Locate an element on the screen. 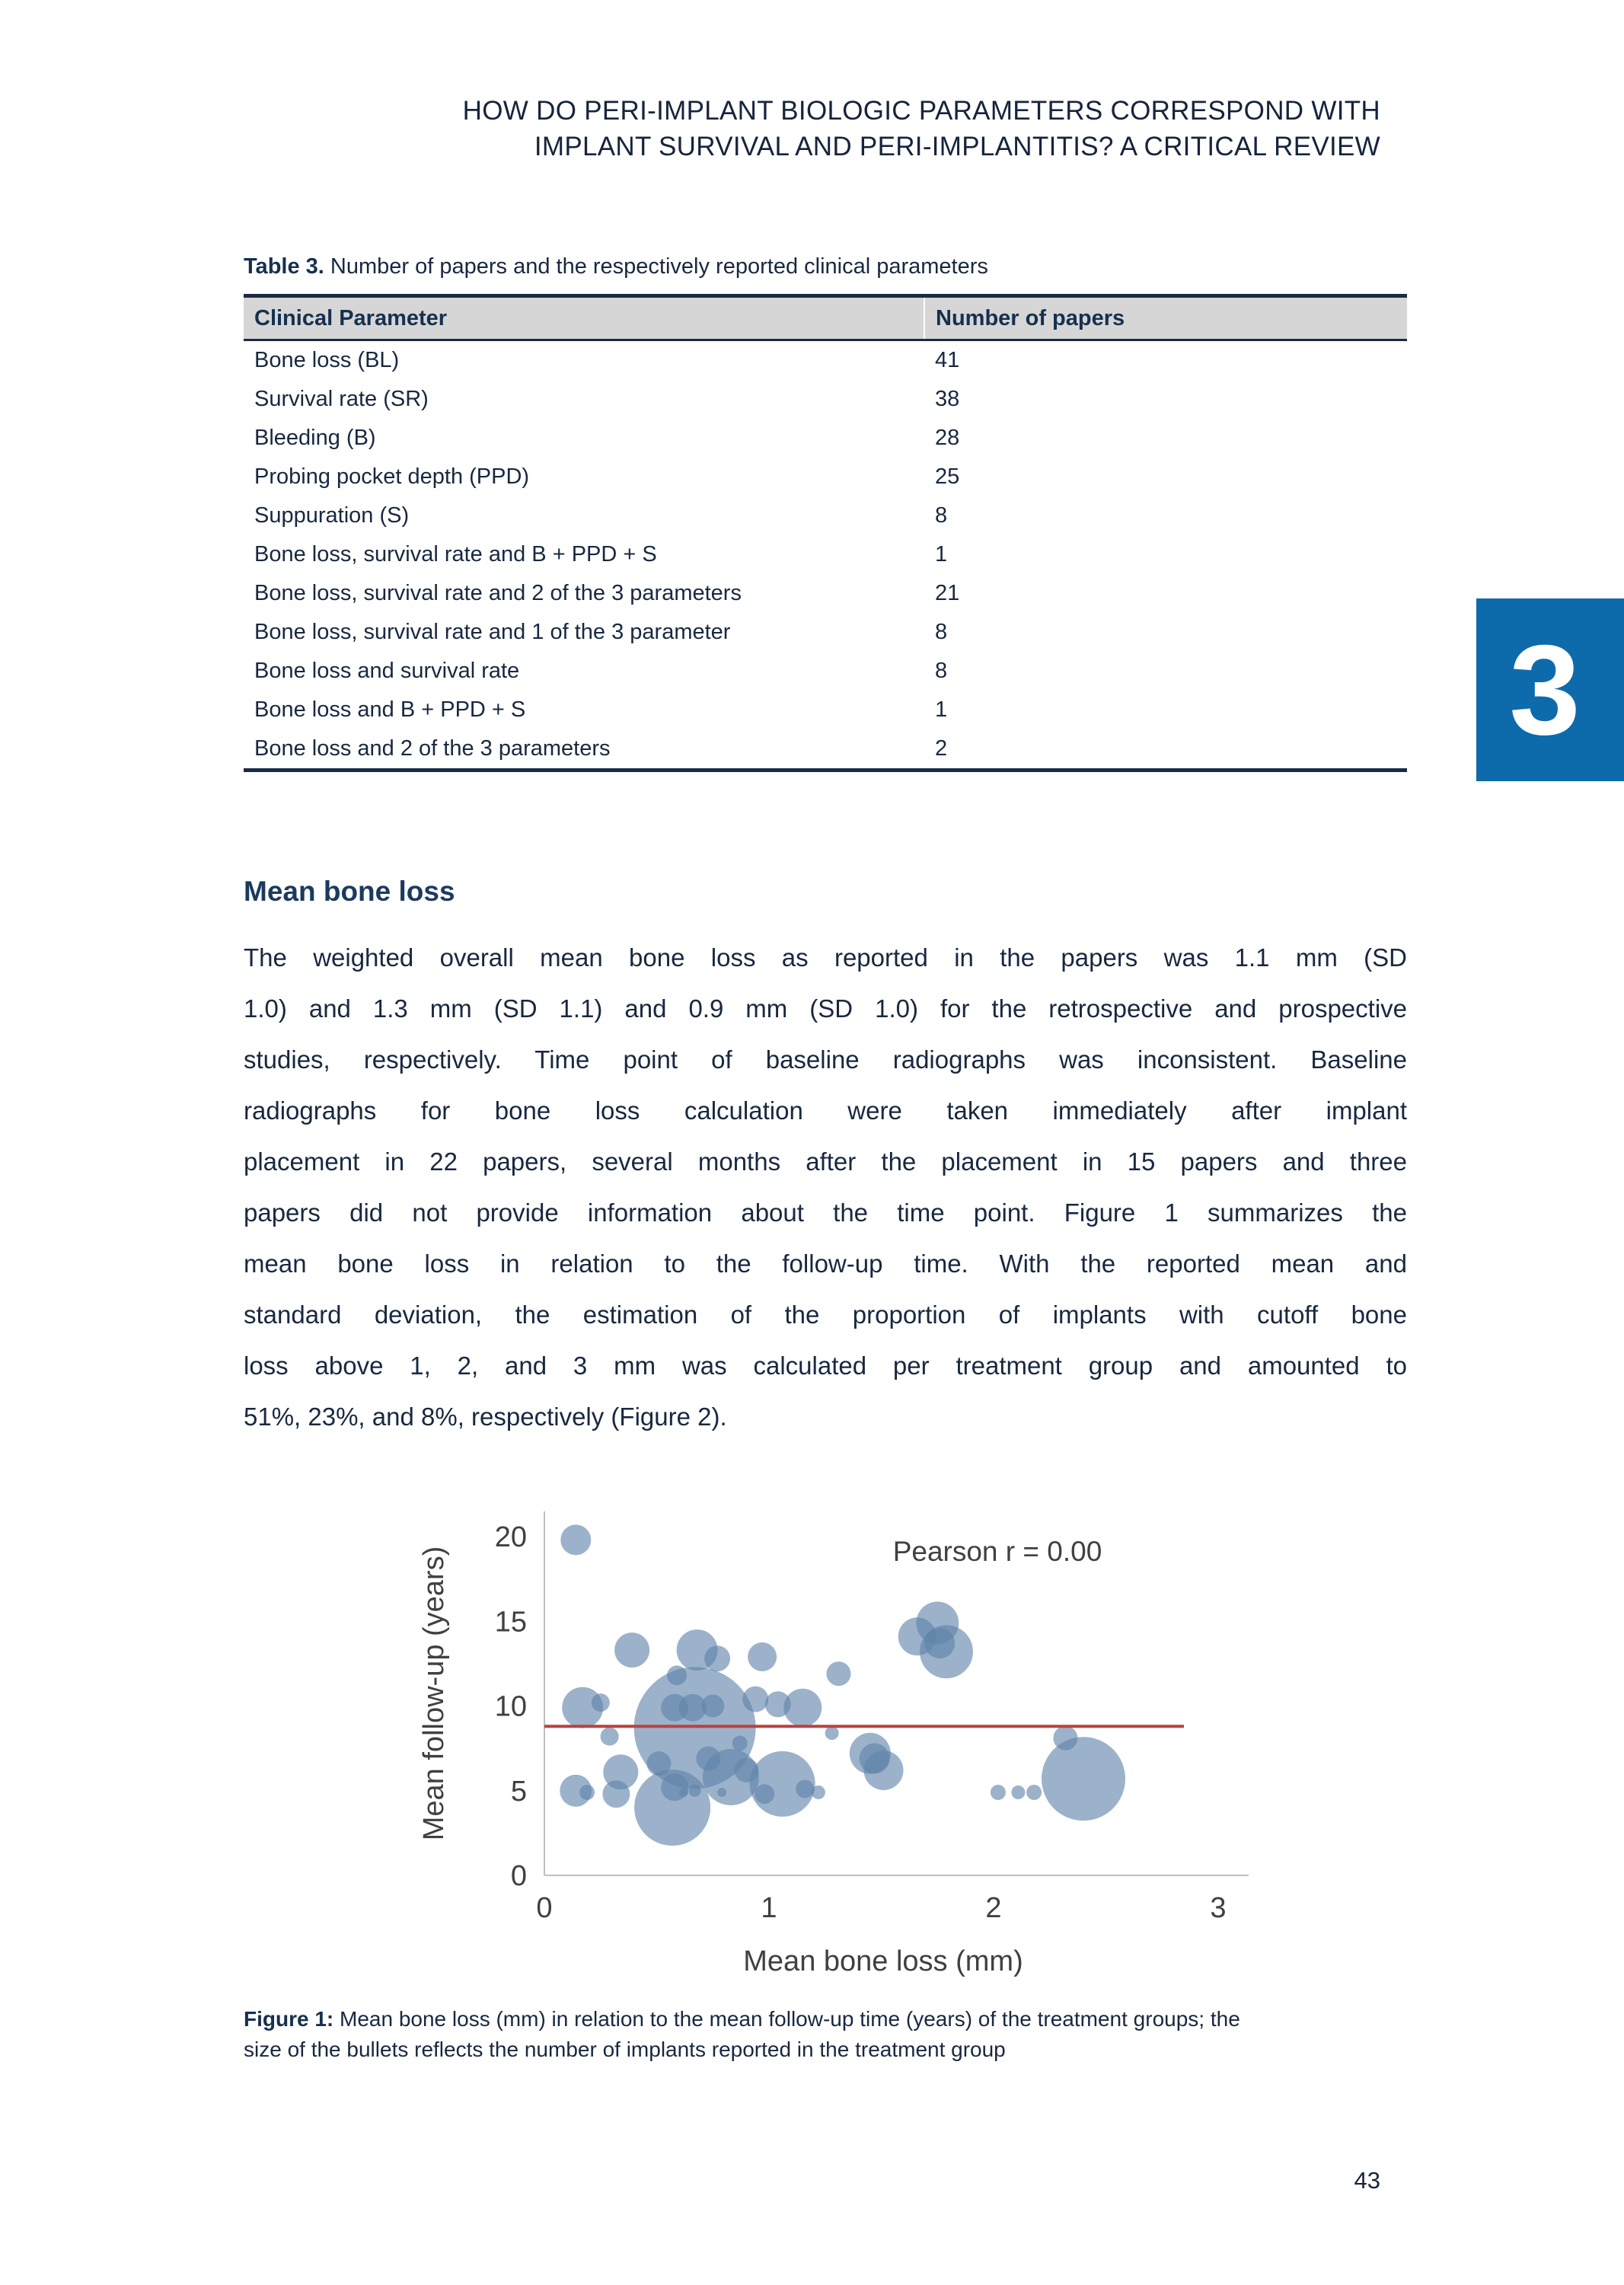 The height and width of the screenshot is (2285, 1624). parameter-cell: Probing pocket depth (PPD) is located at coordinates (392, 476).